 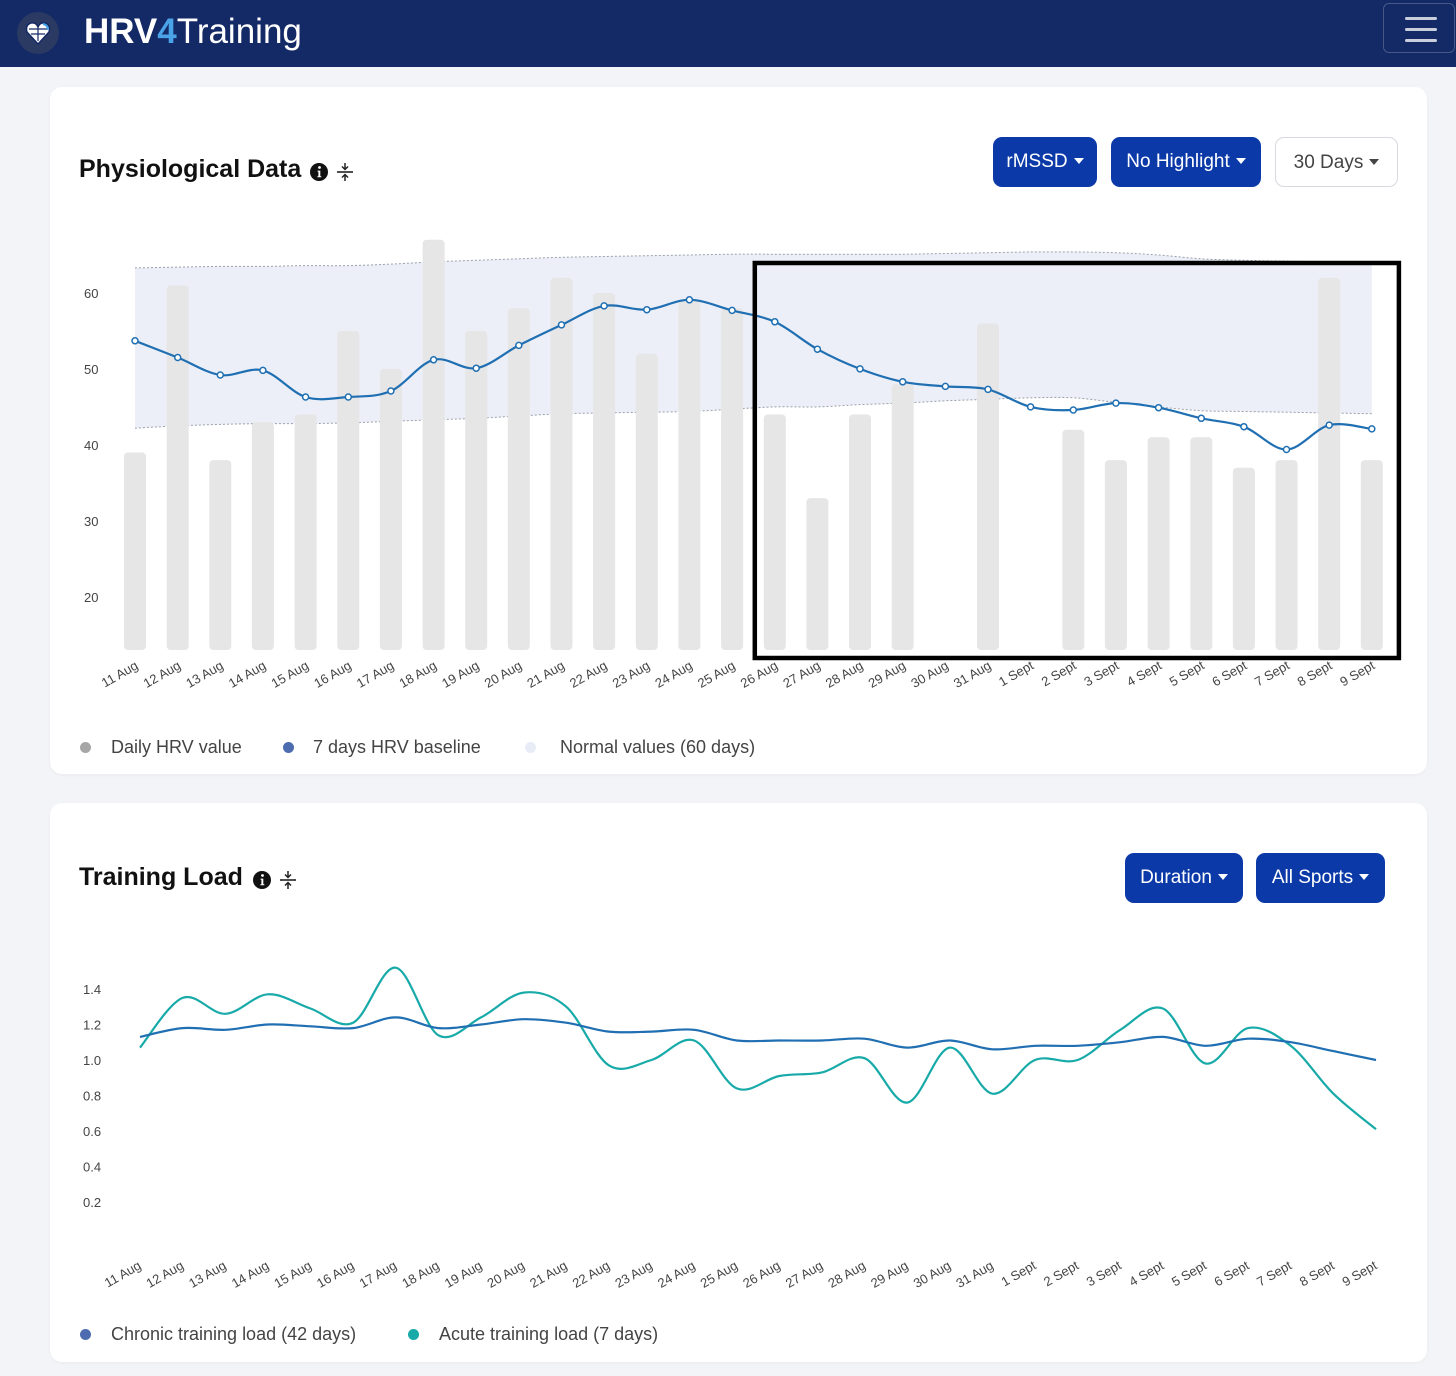 What do you see at coordinates (120, 674) in the screenshot?
I see `hrv-x-tick-label: 11 Aug` at bounding box center [120, 674].